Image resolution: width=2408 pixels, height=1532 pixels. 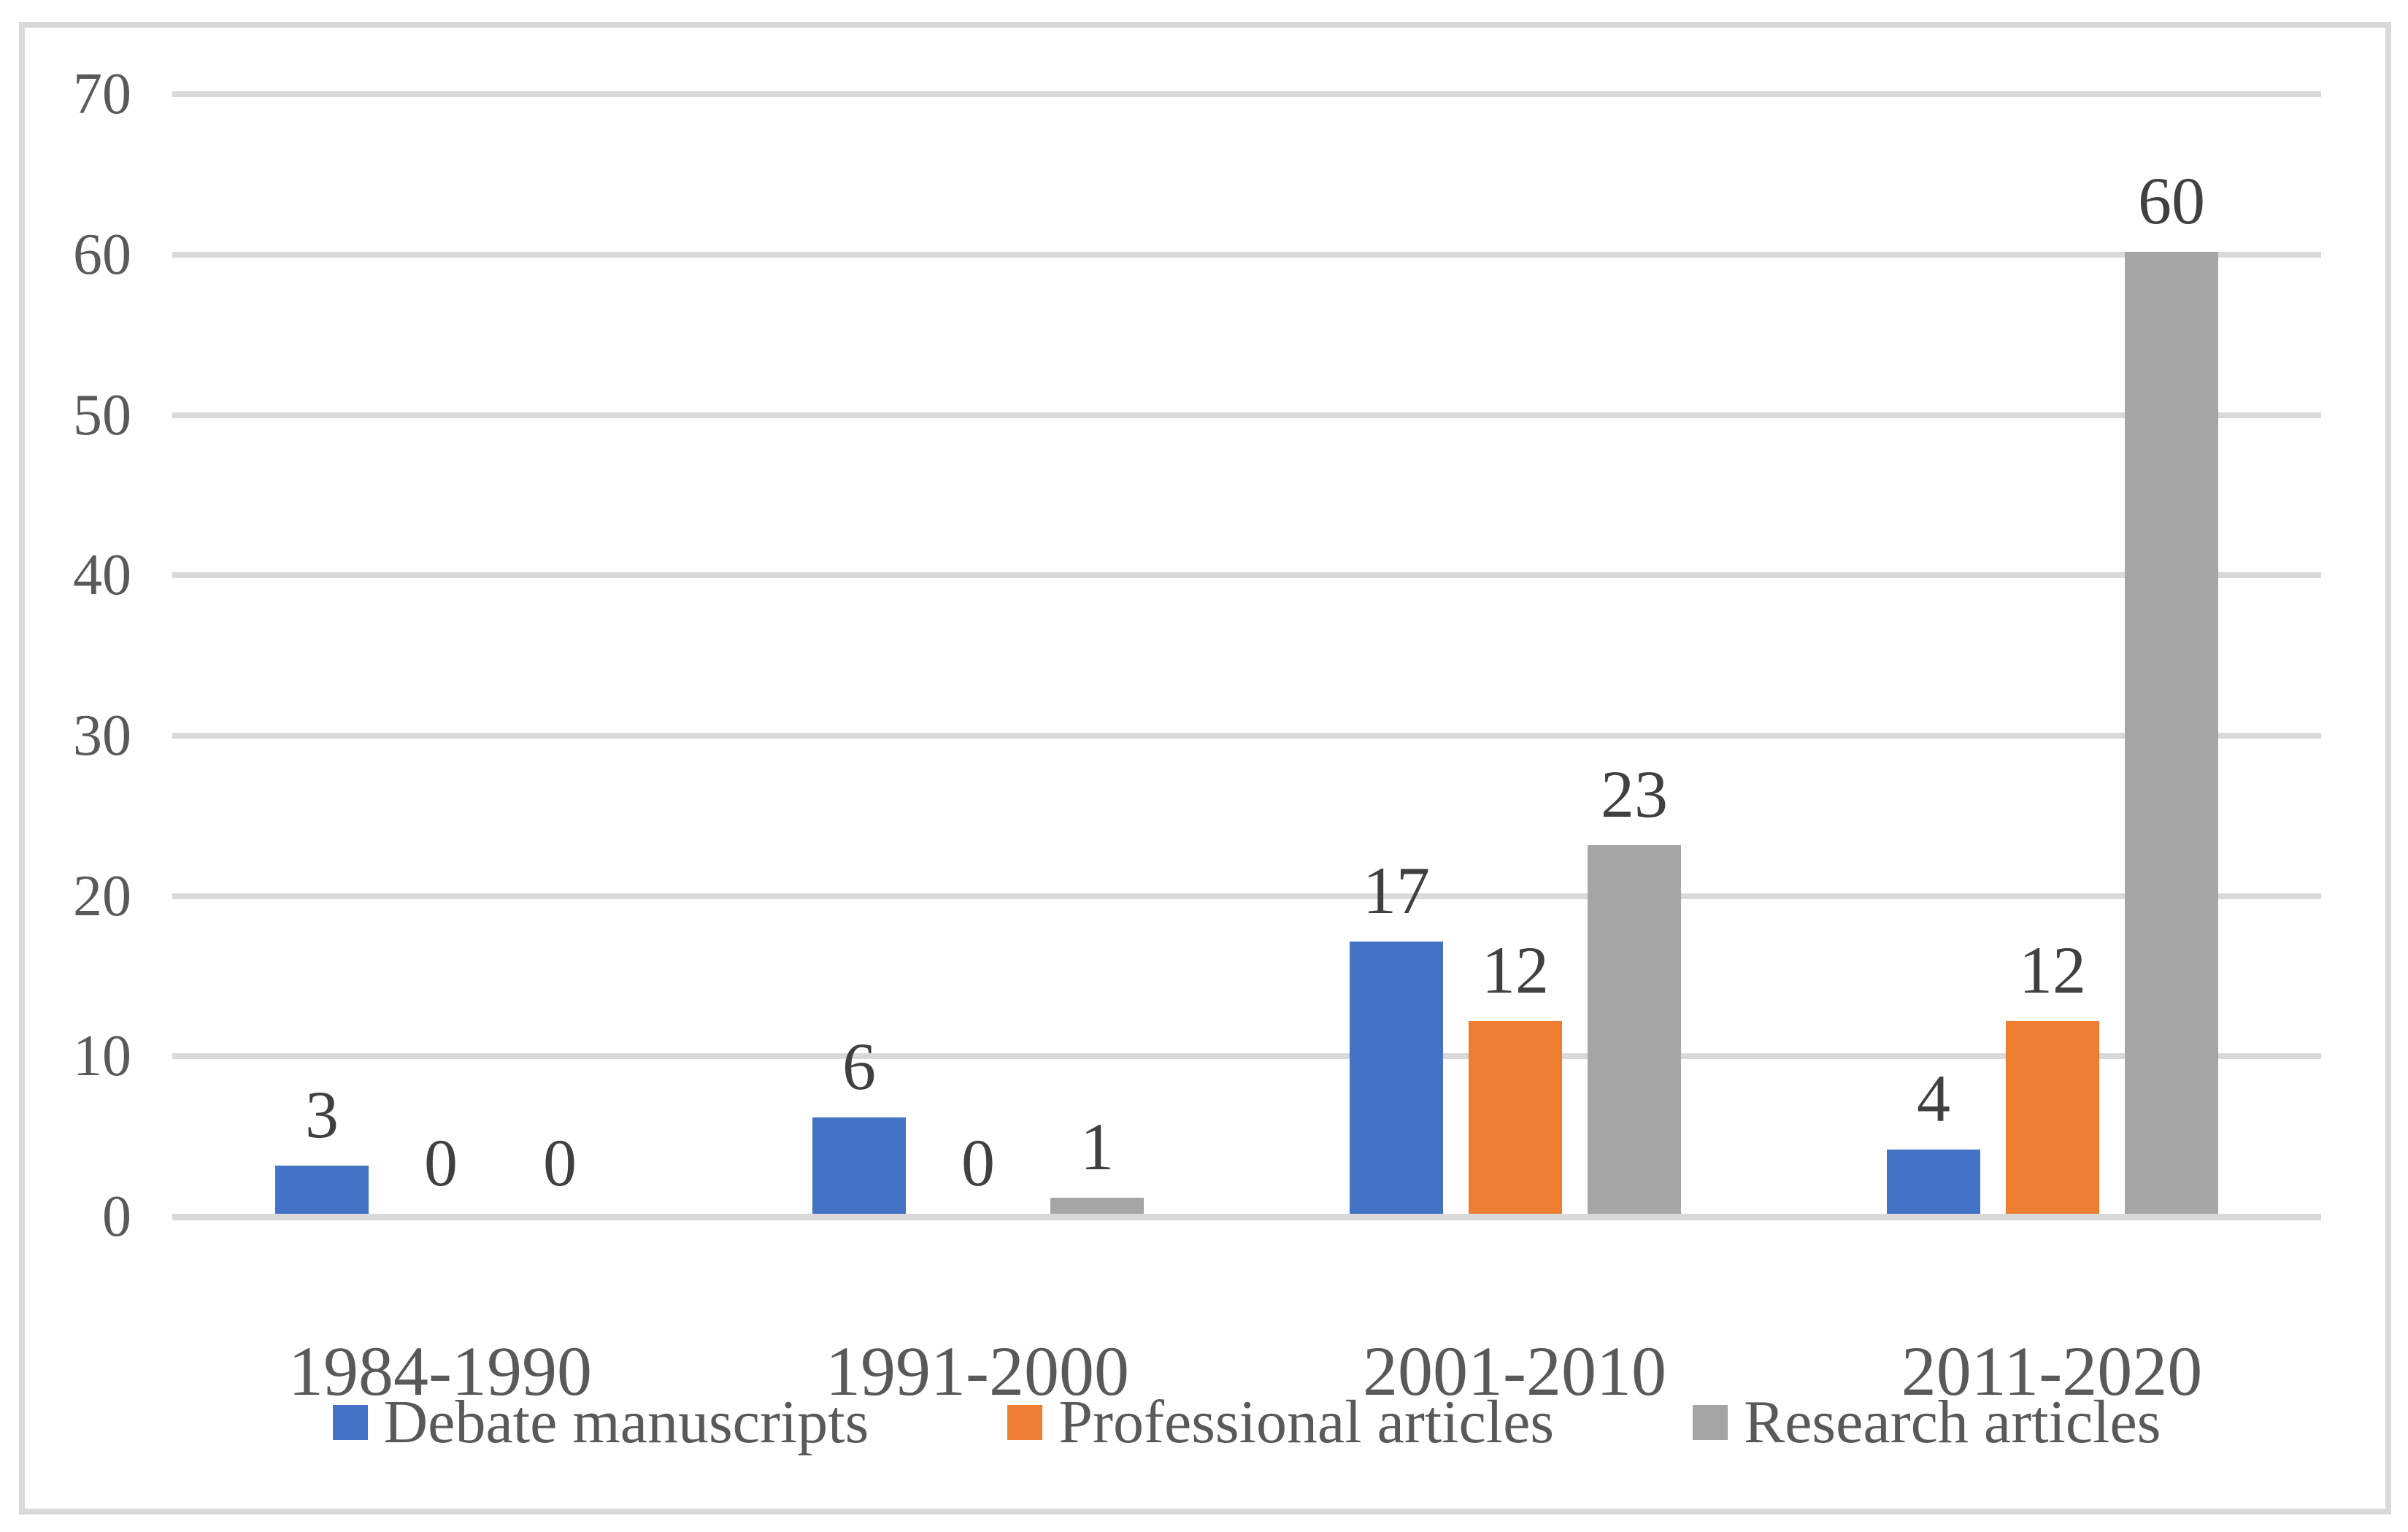 I want to click on bar-research-2011-2020, so click(x=2171, y=733).